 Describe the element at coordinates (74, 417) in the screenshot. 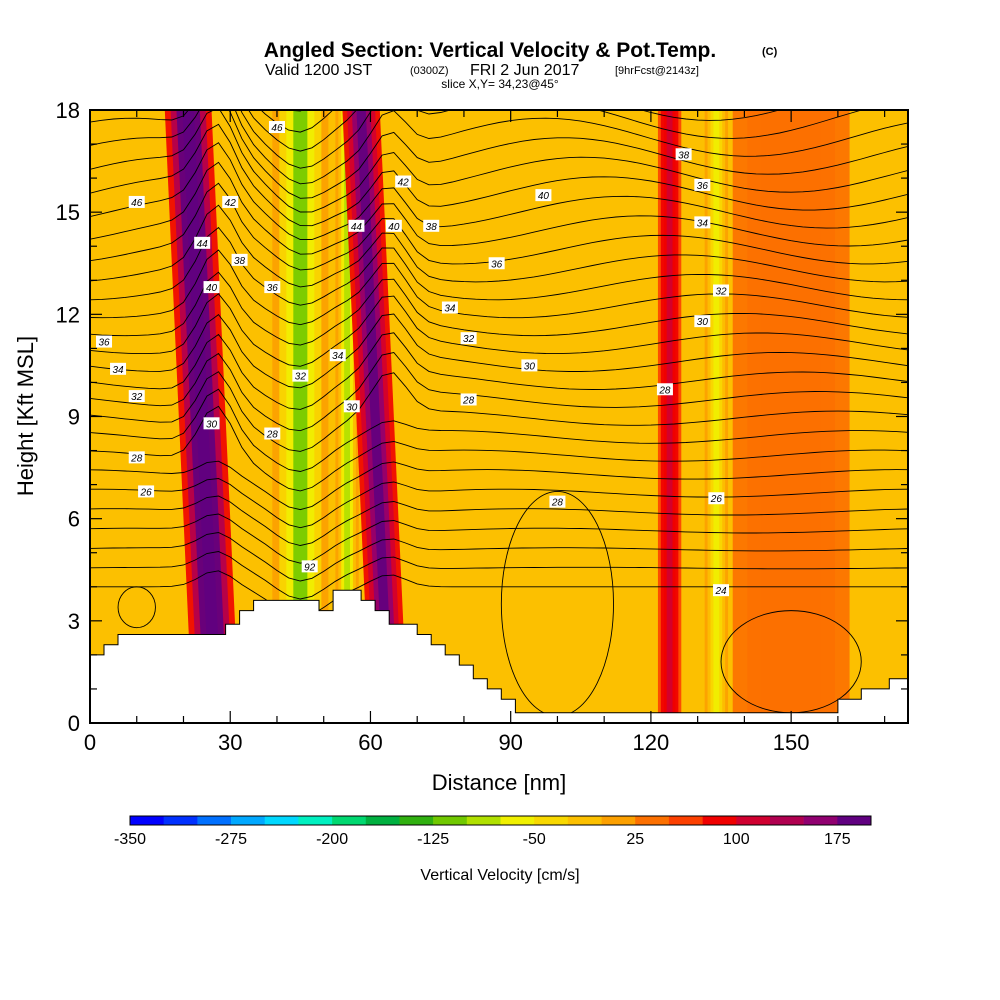

I see `y-tick-label: 9` at that location.